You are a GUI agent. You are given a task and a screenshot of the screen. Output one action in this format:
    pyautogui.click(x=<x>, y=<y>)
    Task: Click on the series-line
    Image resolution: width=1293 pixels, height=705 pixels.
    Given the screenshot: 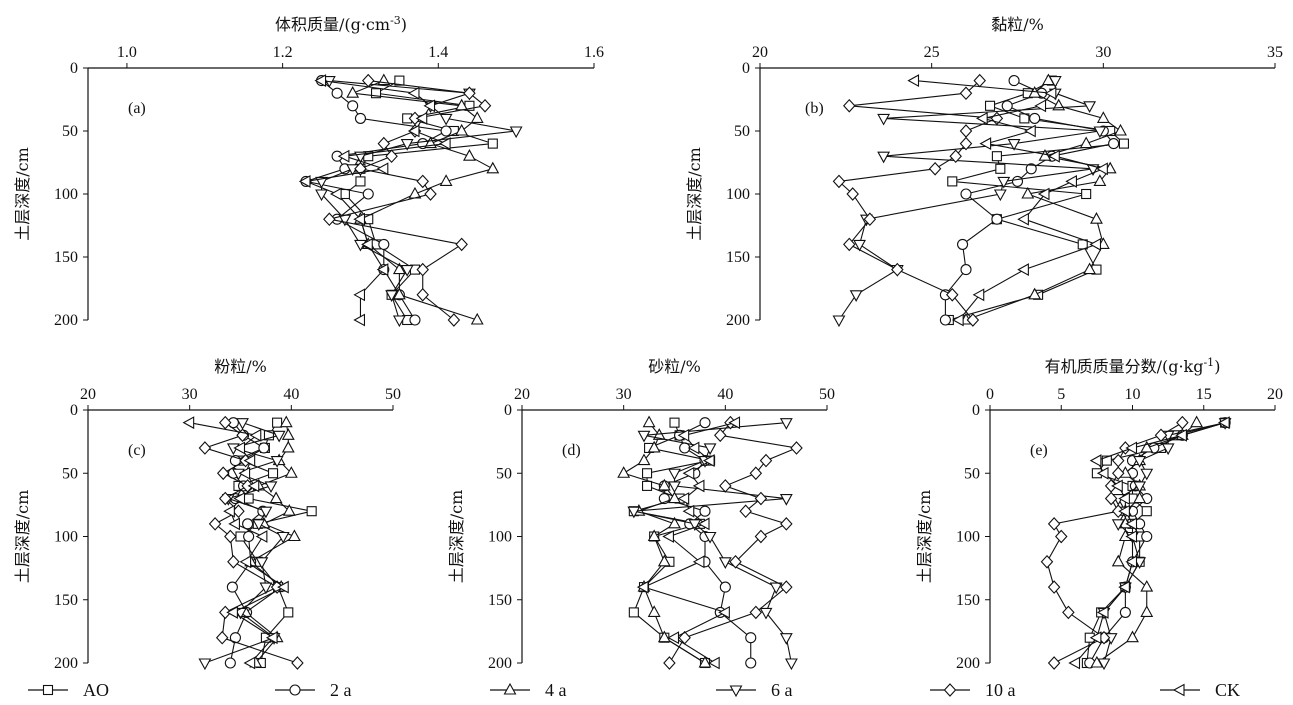 What is the action you would take?
    pyautogui.click(x=664, y=543)
    